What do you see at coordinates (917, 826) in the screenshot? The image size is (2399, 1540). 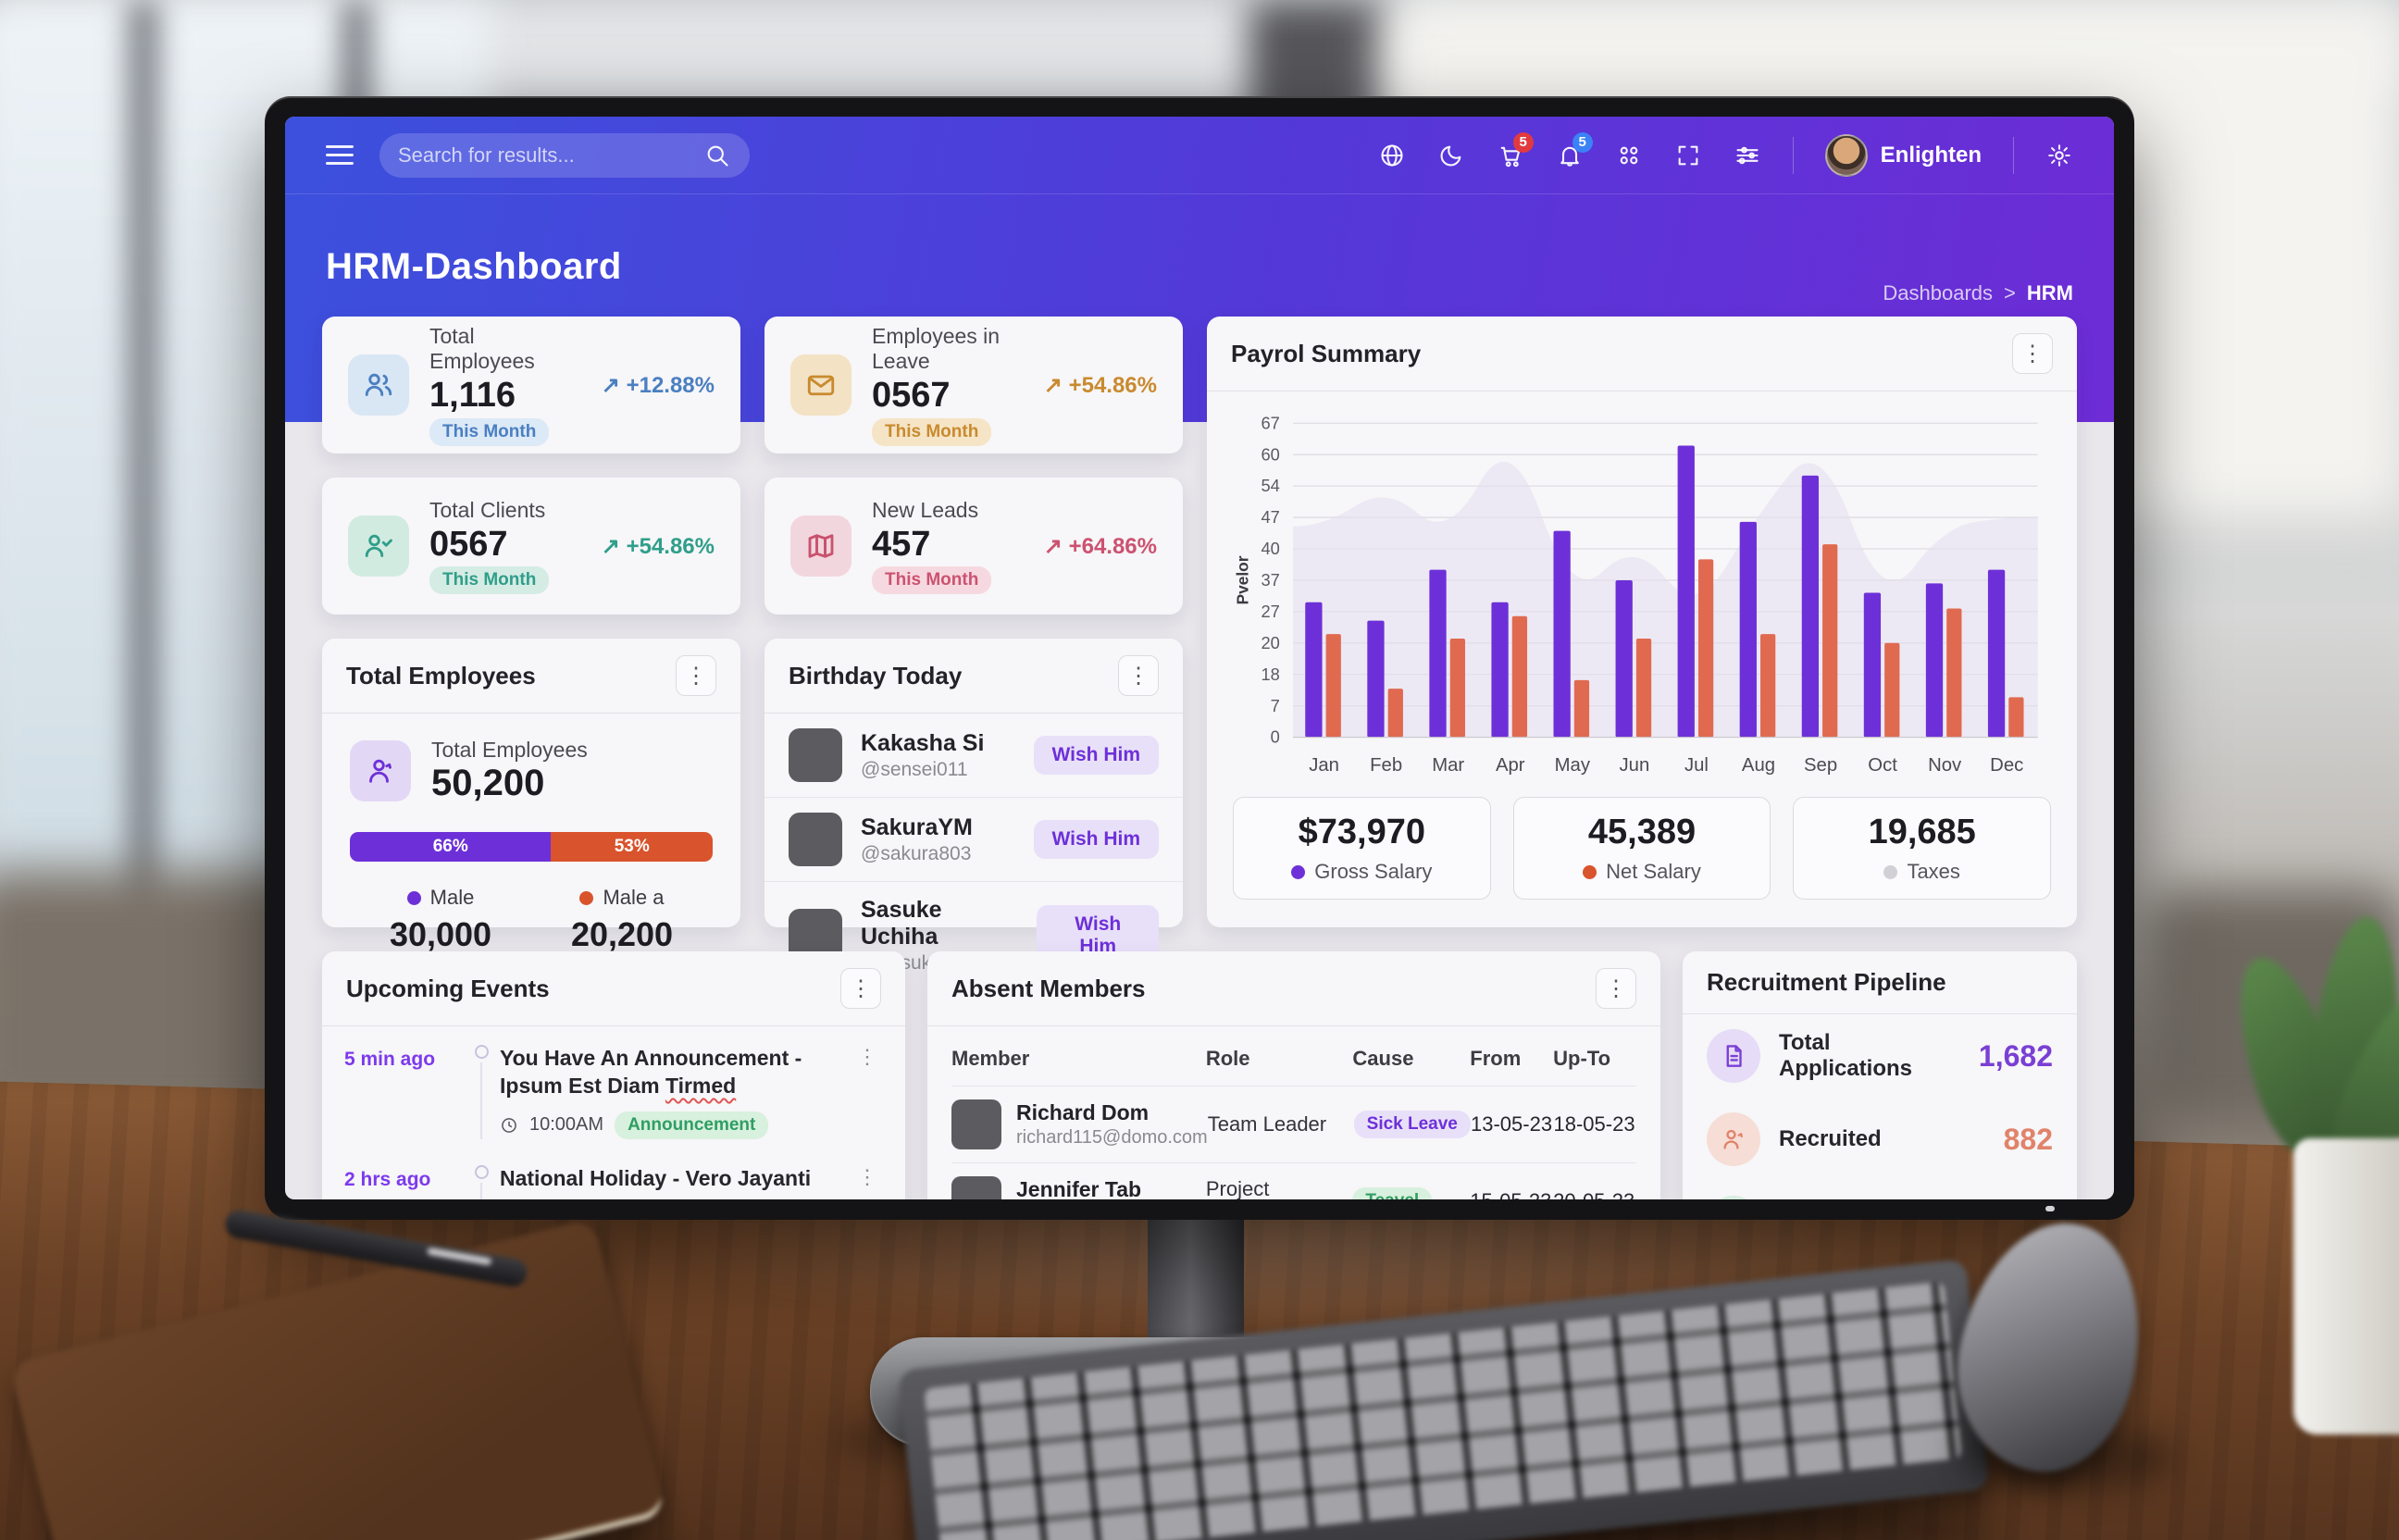 I see `birthday-person-name: SakuraYM` at bounding box center [917, 826].